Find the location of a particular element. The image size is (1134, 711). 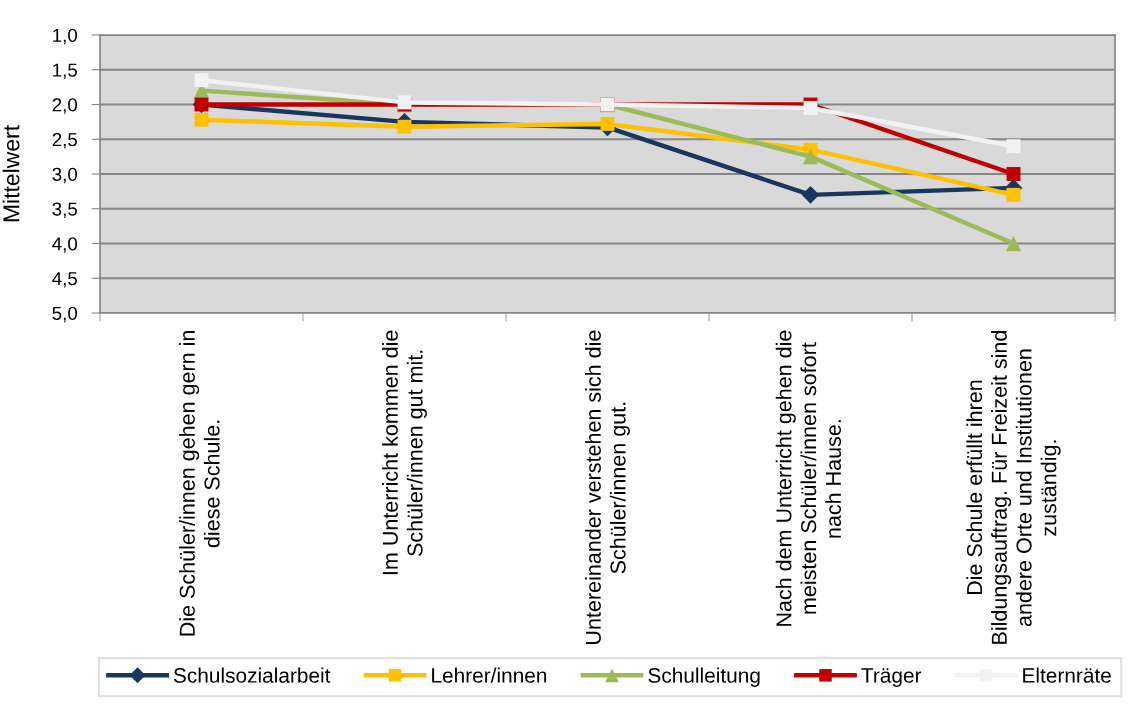

y-tick-label: 1,0 is located at coordinates (65, 36).